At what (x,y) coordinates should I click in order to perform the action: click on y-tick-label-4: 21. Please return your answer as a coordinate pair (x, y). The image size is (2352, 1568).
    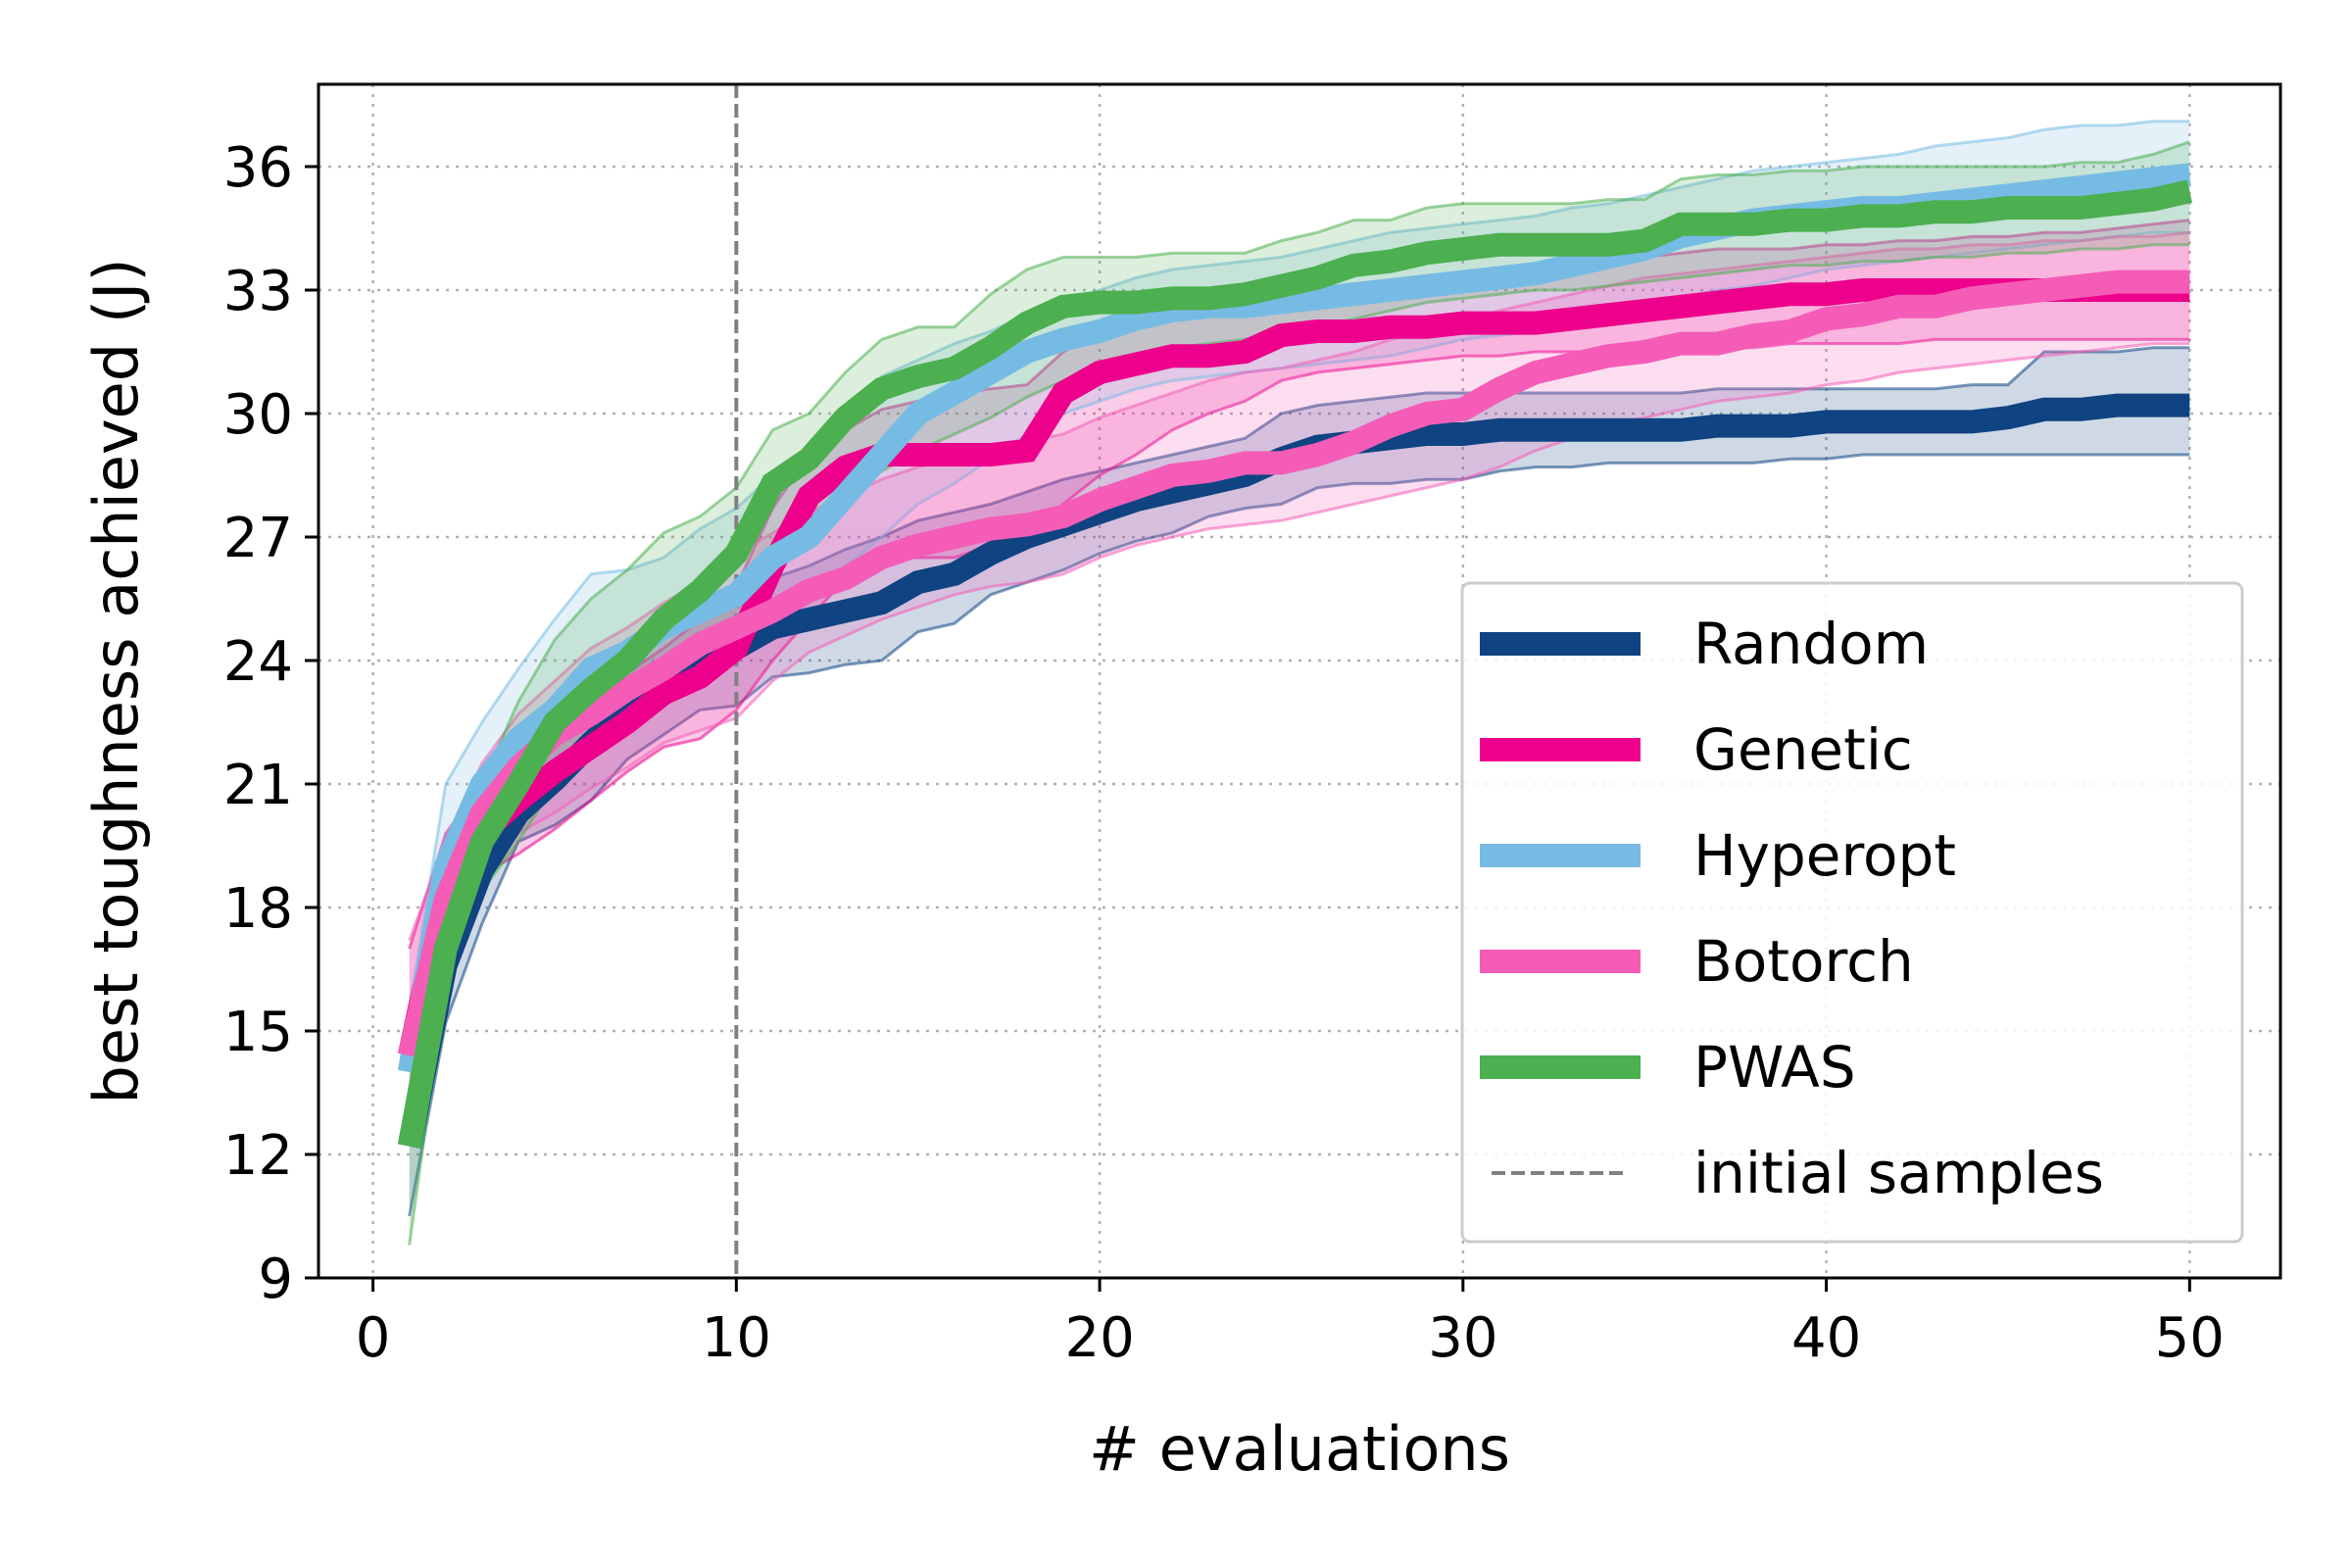
    Looking at the image, I should click on (258, 785).